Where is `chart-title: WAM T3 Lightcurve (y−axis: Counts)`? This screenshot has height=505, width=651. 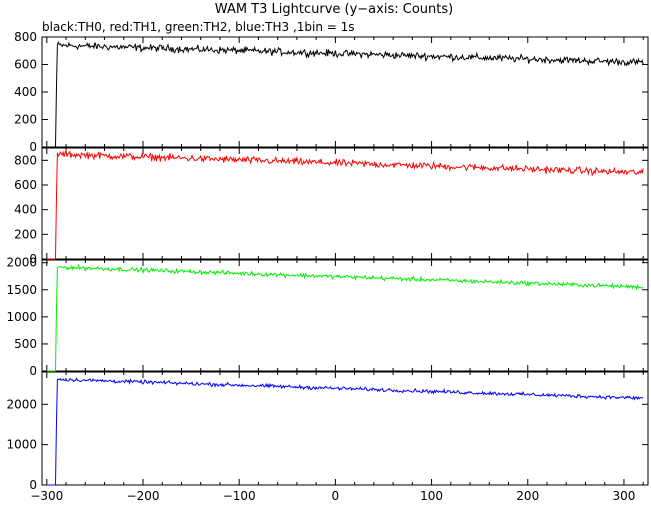 chart-title: WAM T3 Lightcurve (y−axis: Counts) is located at coordinates (334, 9).